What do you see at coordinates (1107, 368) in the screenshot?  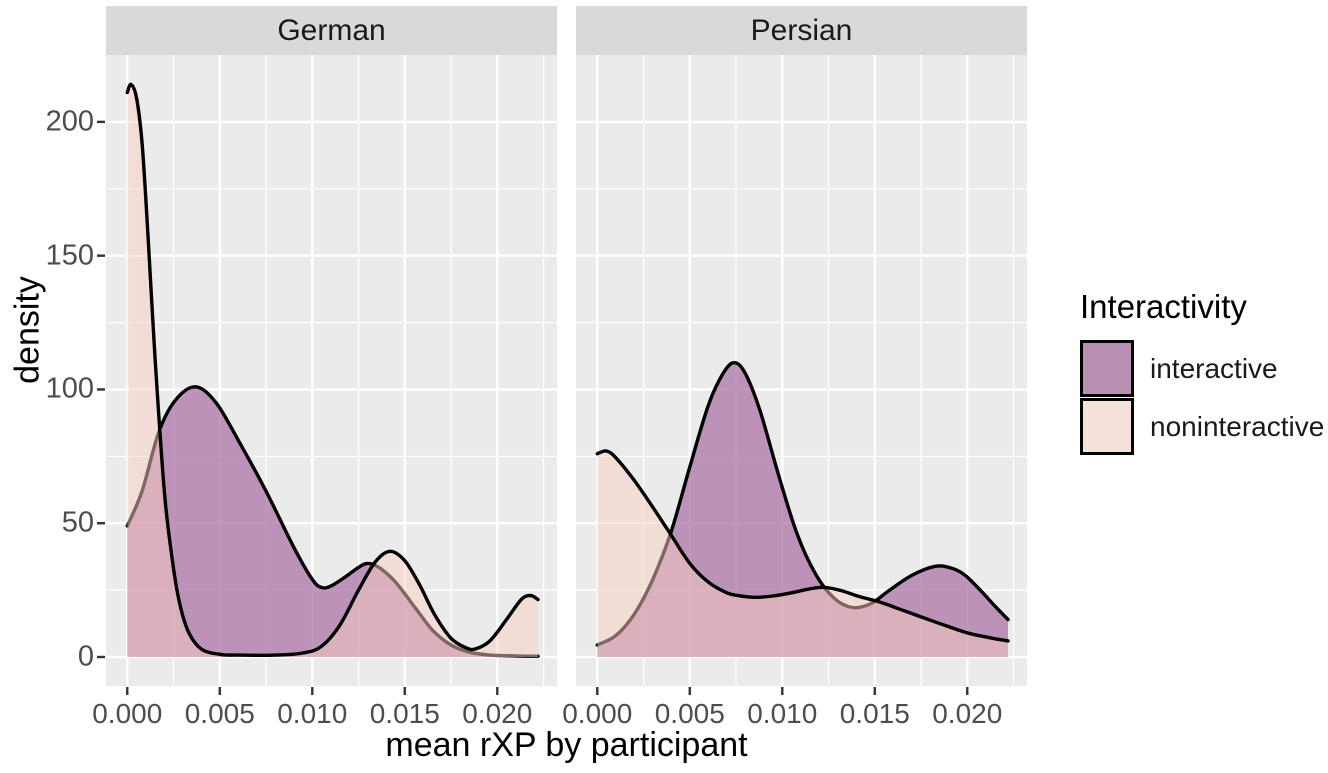 I see `legend-key-interactive-swatch` at bounding box center [1107, 368].